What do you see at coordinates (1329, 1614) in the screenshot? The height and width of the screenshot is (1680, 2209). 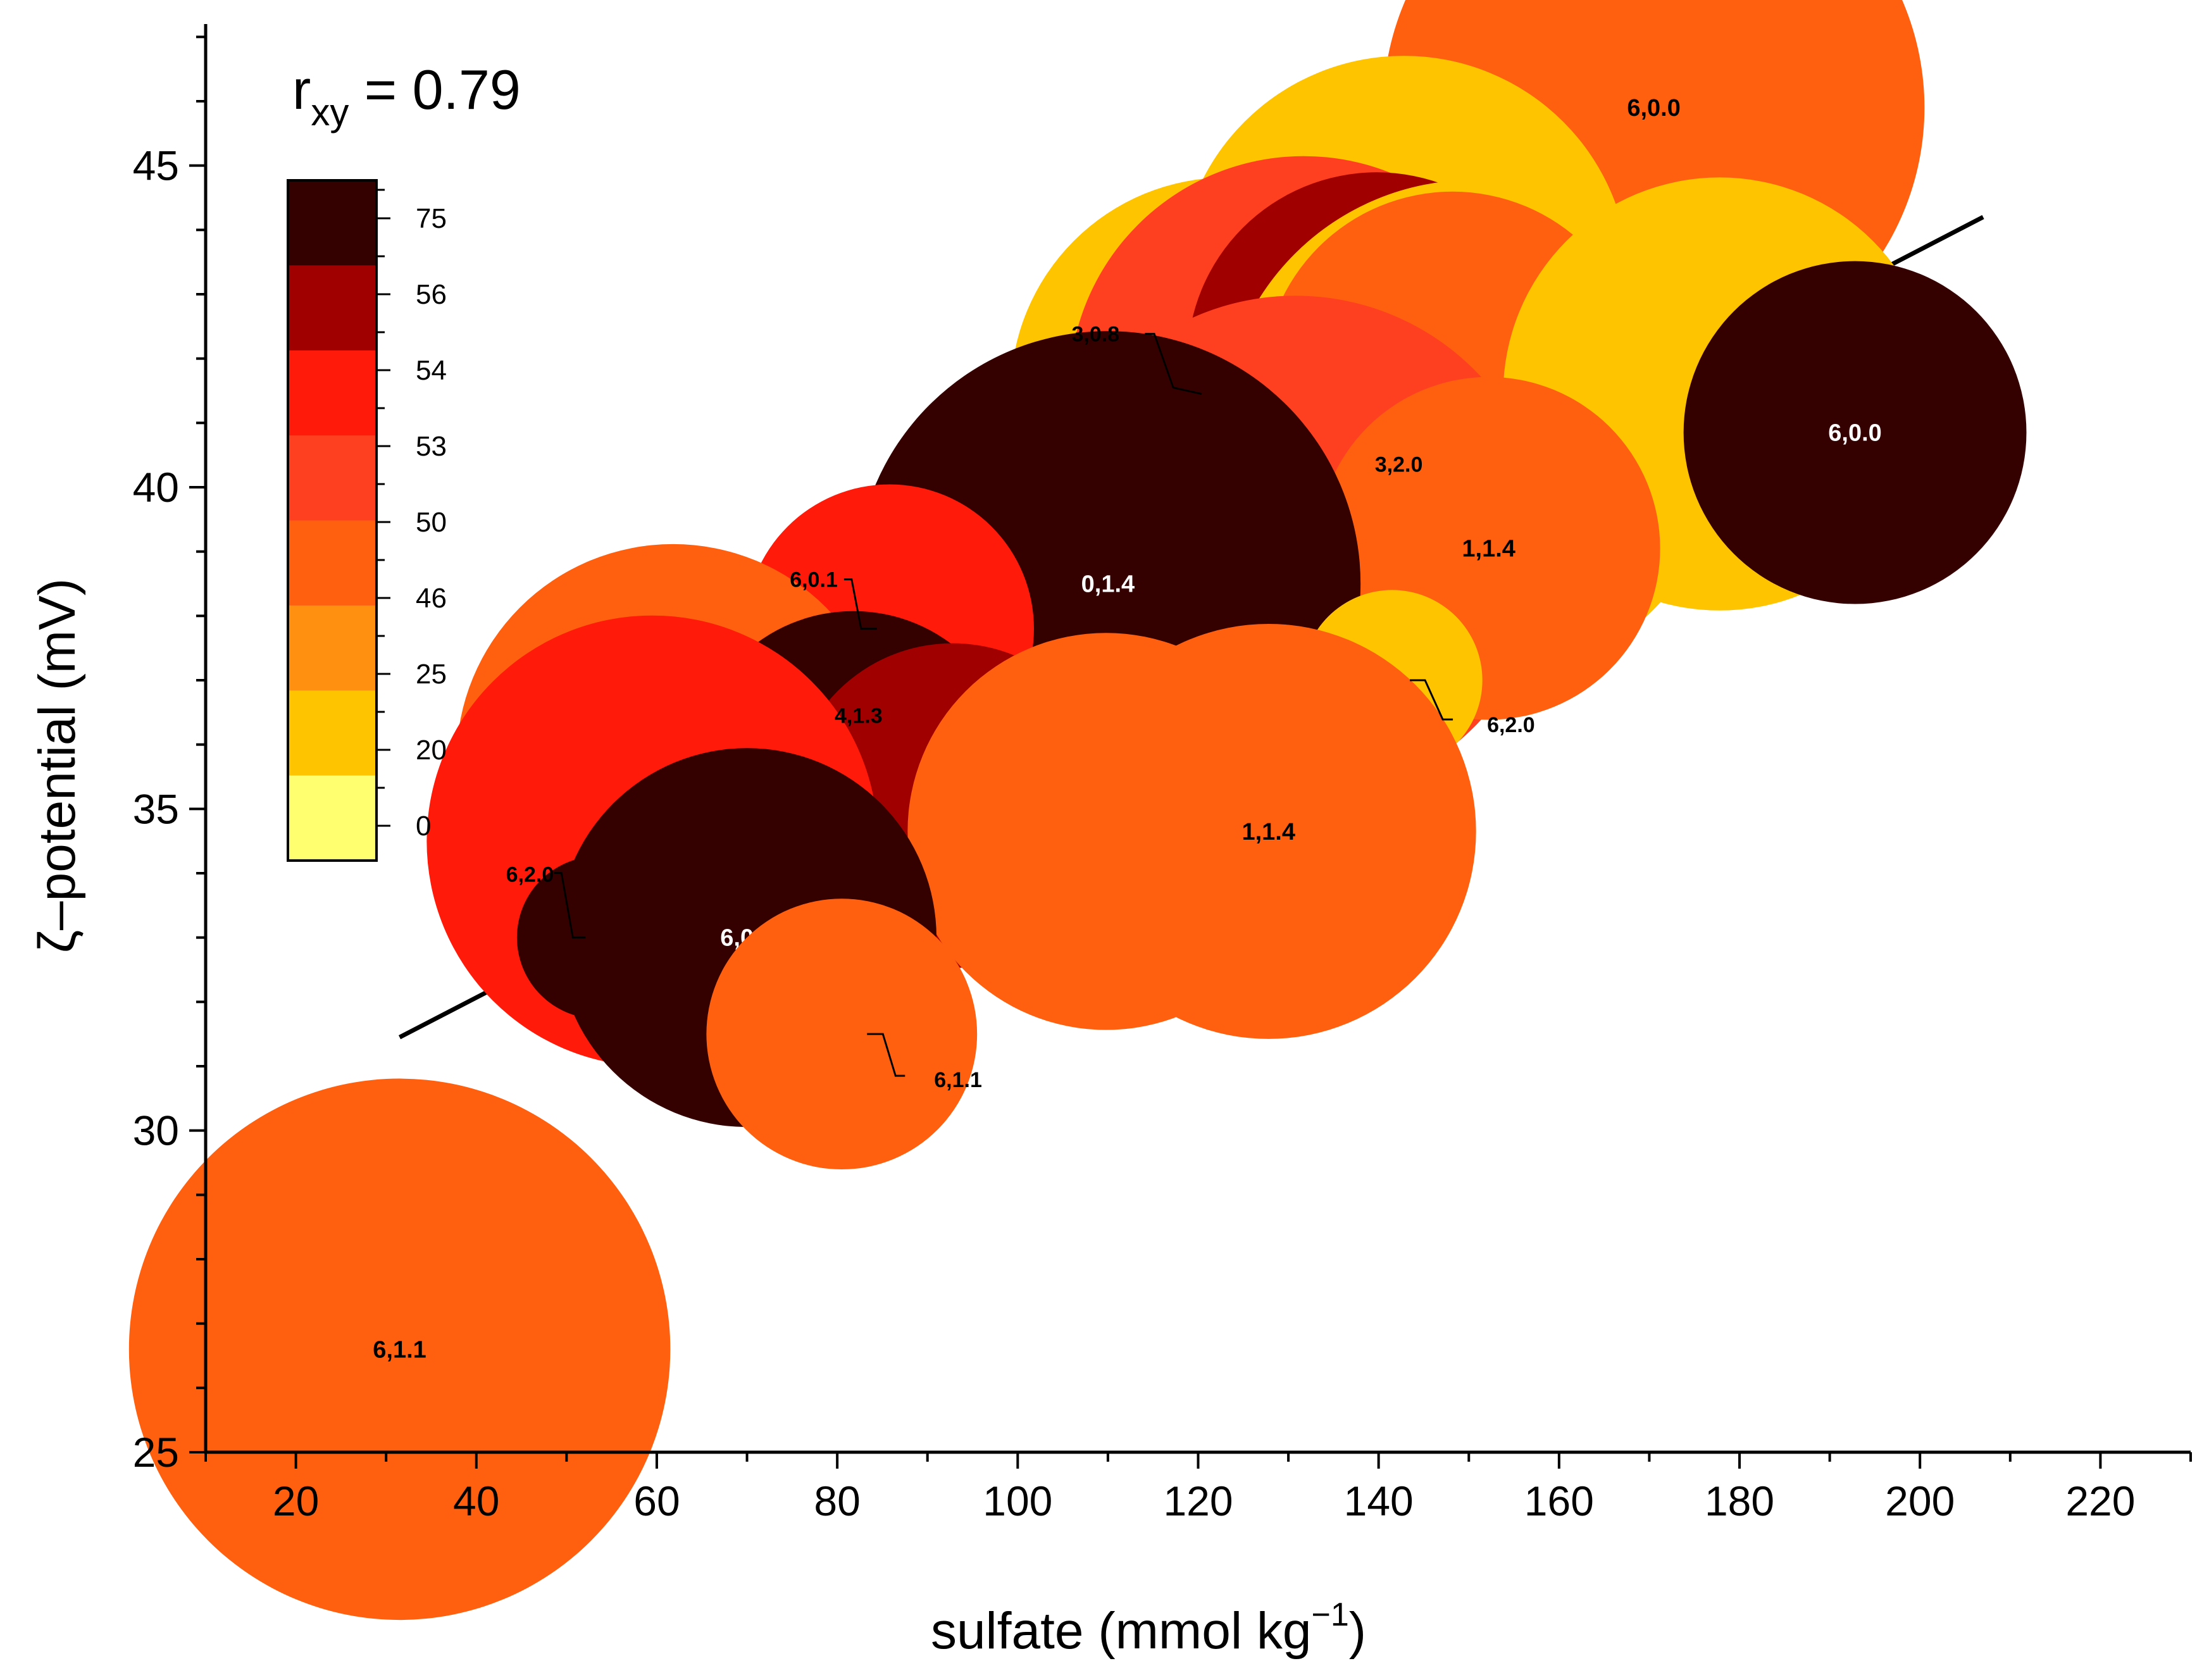 I see `x-axis-title-superscript: −1` at bounding box center [1329, 1614].